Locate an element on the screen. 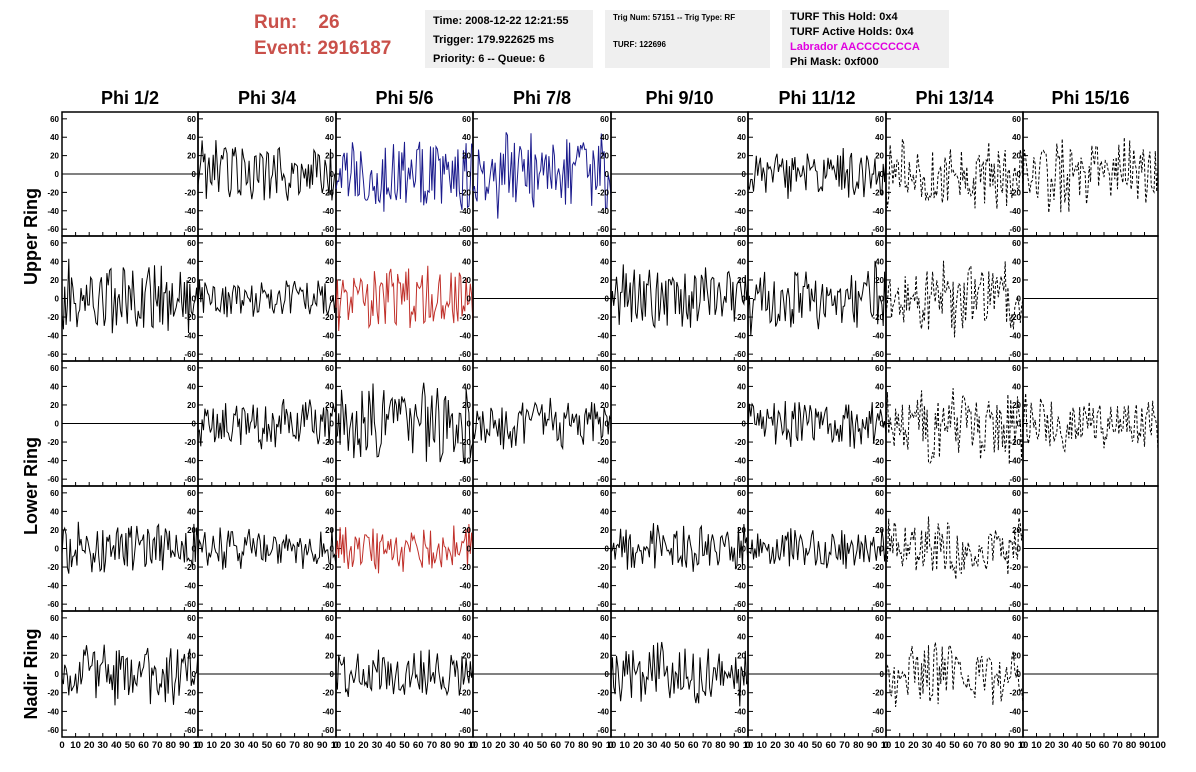 This screenshot has height=772, width=1196. event-label: Event: is located at coordinates (283, 48).